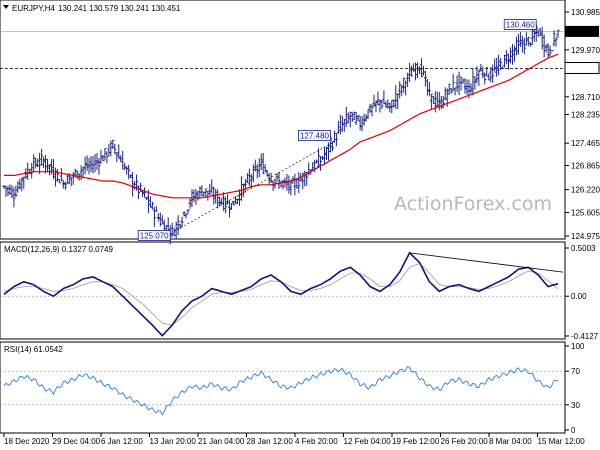  Describe the element at coordinates (585, 114) in the screenshot. I see `price-tick-label: 128.235` at that location.